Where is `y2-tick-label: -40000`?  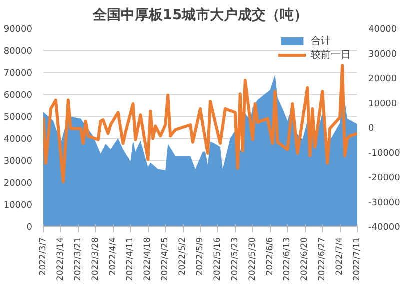
y2-tick-label: -40000 is located at coordinates (384, 228).